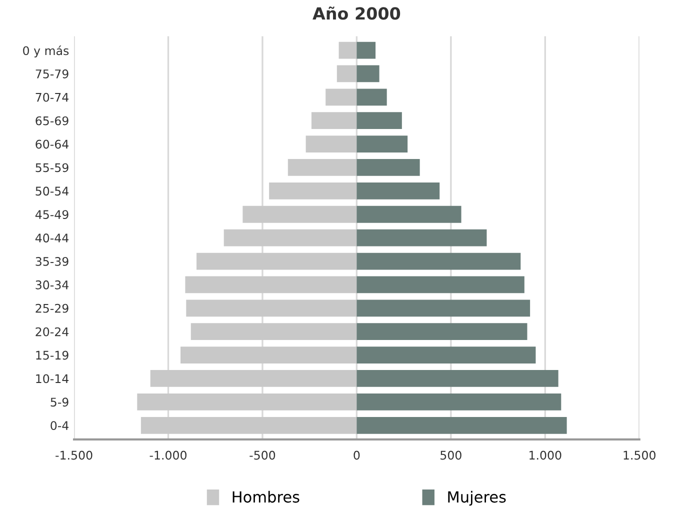  I want to click on y-tick-label: 60-64, so click(52, 144).